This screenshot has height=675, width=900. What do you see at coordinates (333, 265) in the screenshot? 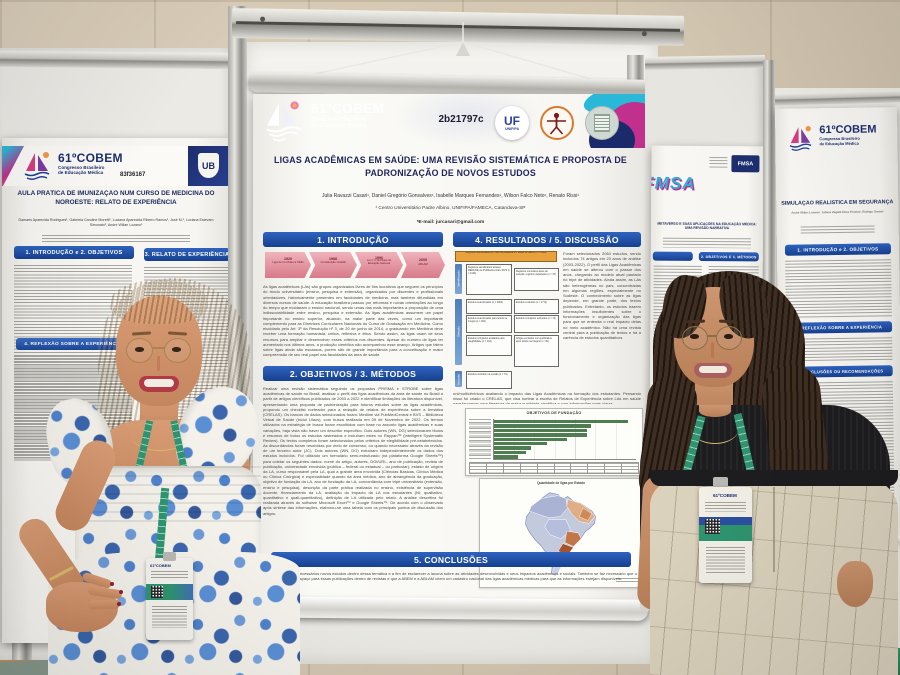
I see `timeline-chevron-2: 1988 Constituição Cidadã` at bounding box center [333, 265].